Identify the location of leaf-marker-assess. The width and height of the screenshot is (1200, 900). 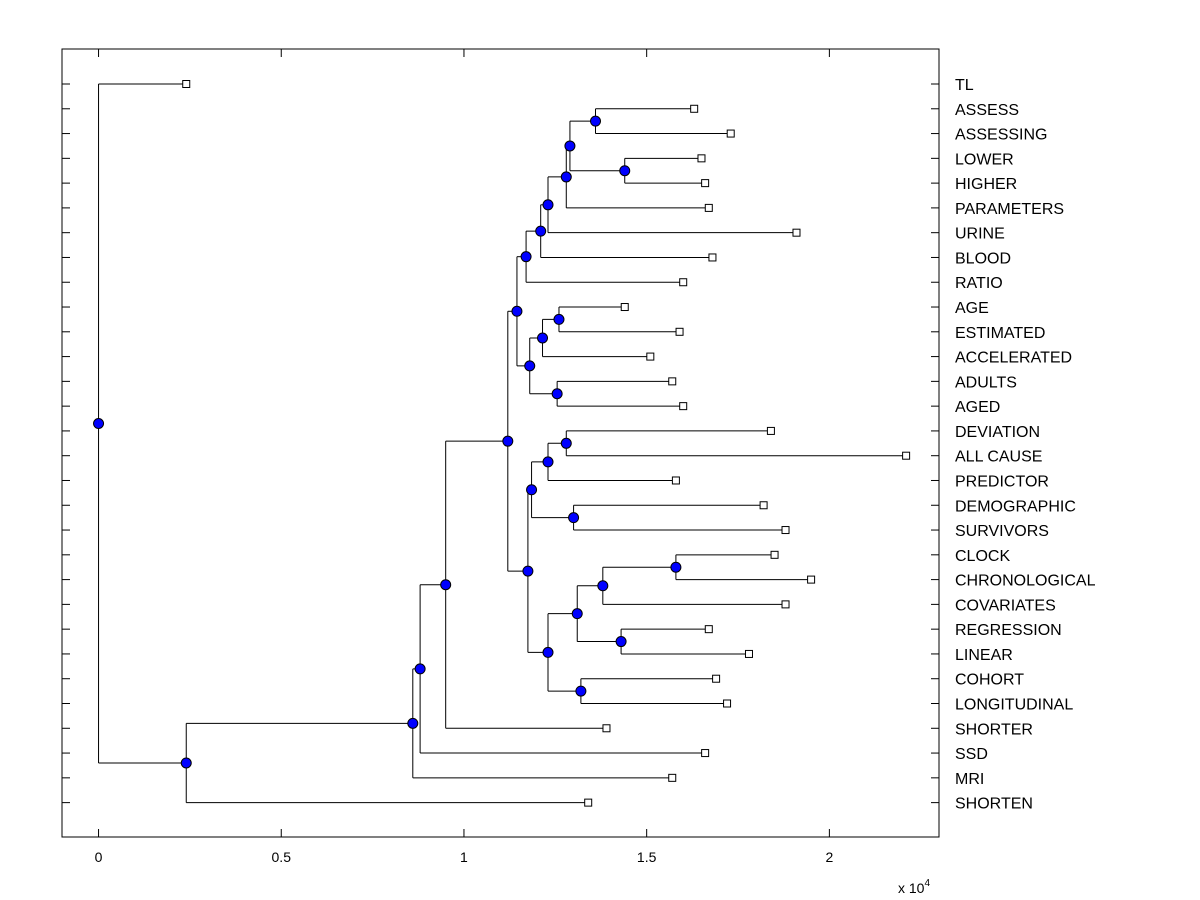
(694, 108).